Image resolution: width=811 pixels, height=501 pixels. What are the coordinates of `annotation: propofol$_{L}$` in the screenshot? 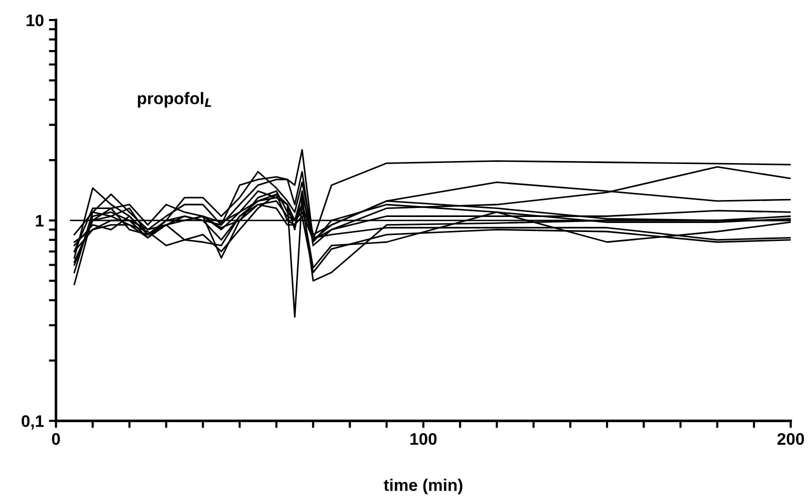 It's located at (175, 100).